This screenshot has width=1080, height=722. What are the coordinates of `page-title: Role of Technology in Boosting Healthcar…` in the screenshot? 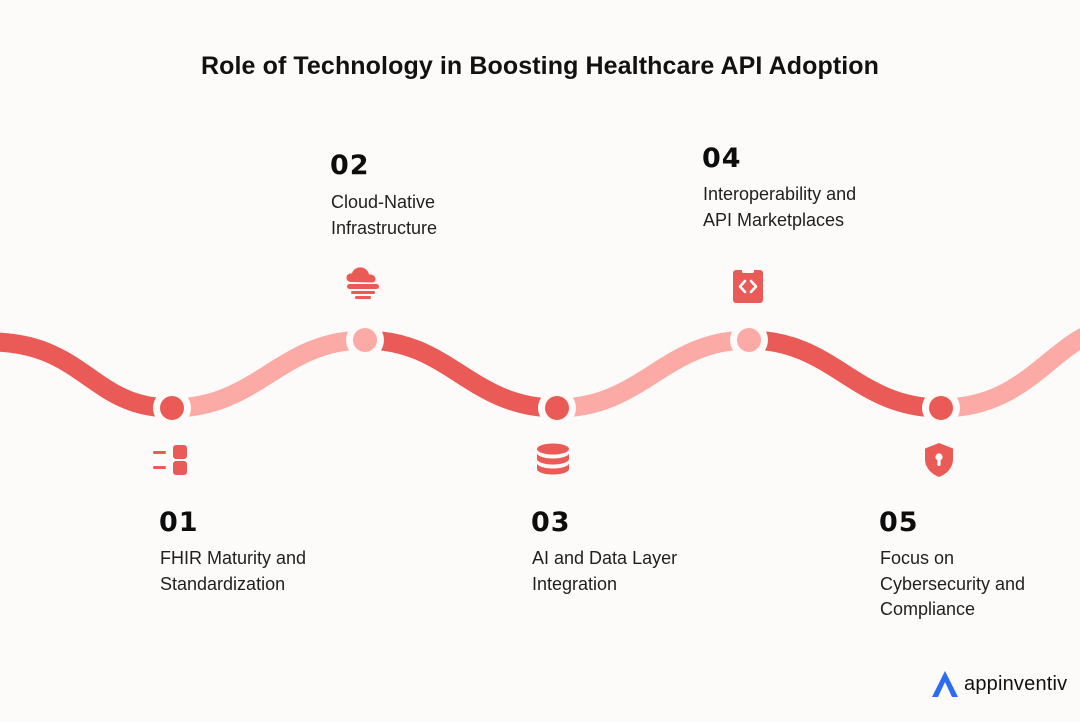 It's located at (540, 66).